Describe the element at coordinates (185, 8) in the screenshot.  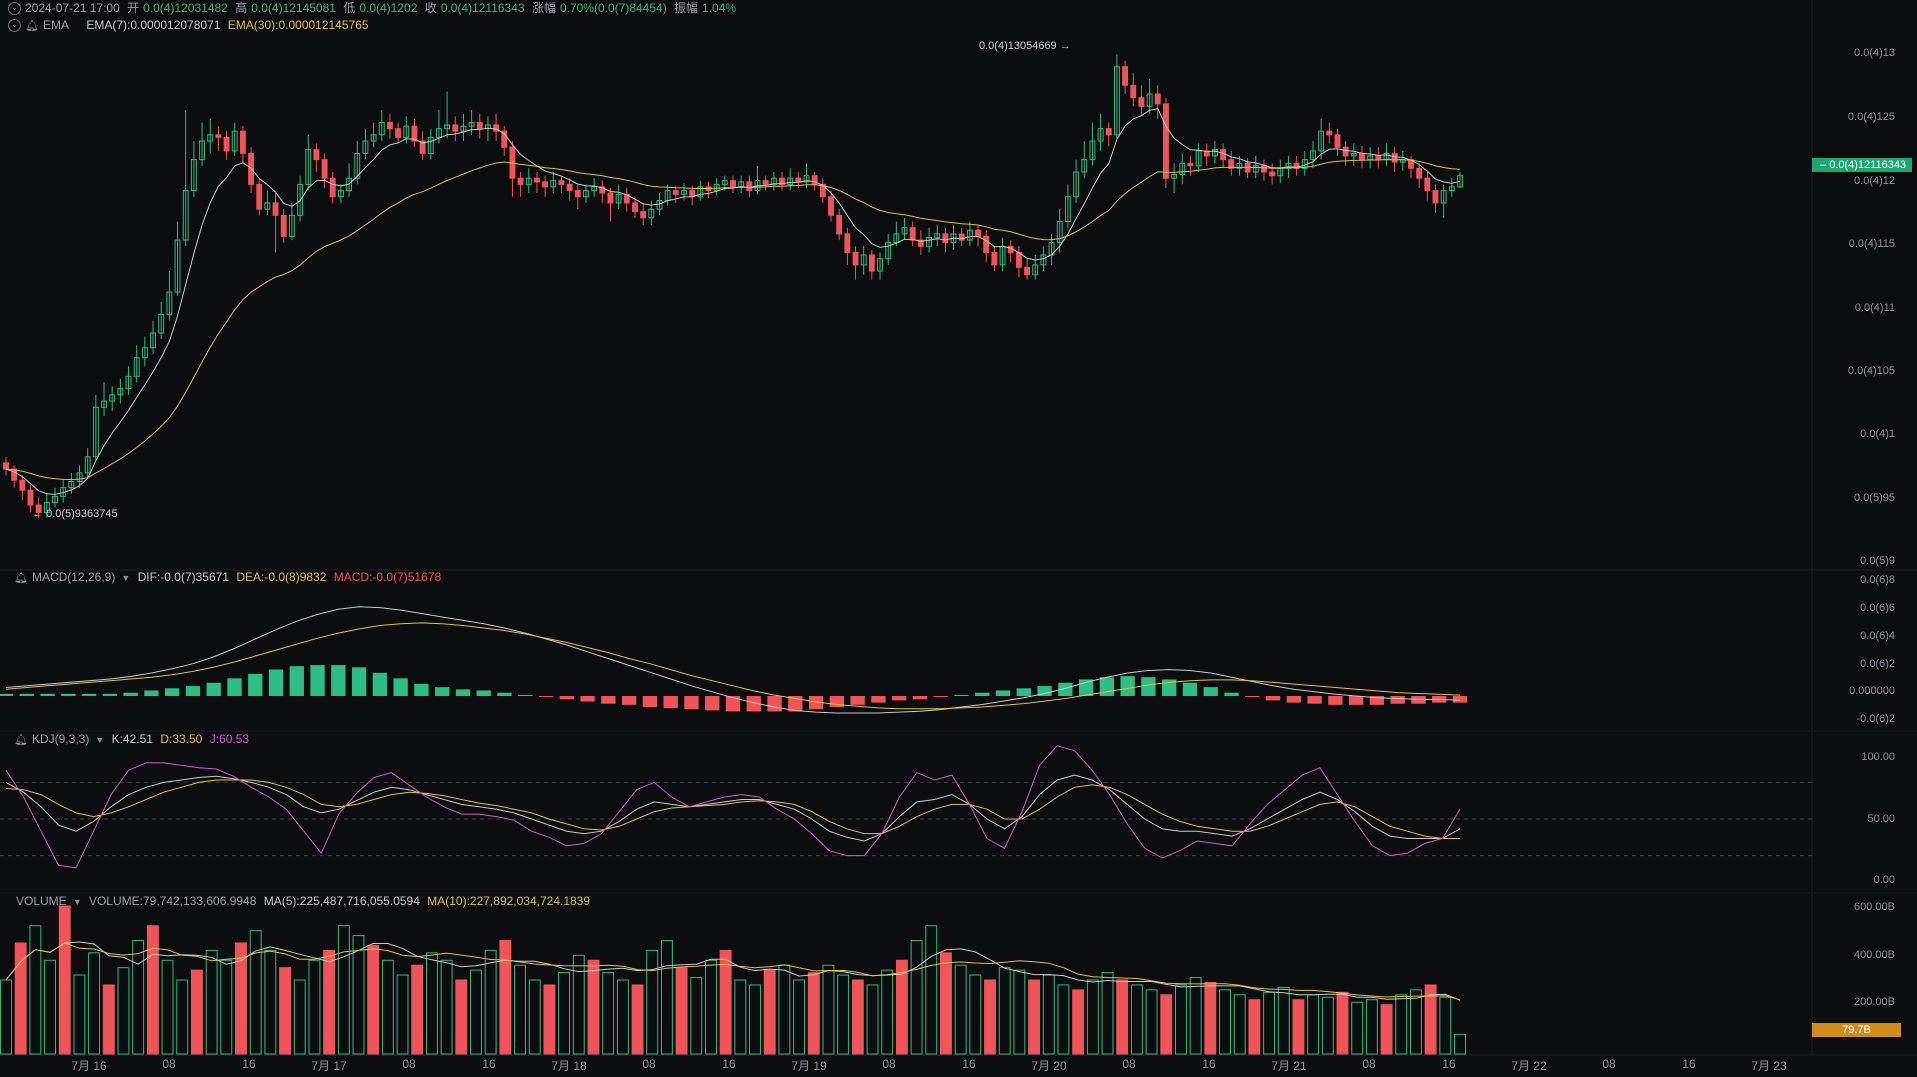
I see `open-value: 0.0(4)12031482` at that location.